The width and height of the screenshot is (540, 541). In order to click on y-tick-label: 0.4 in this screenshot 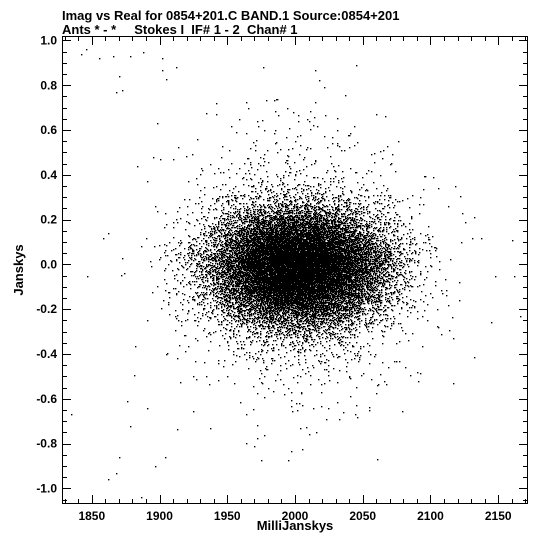, I will do `click(48, 175)`.